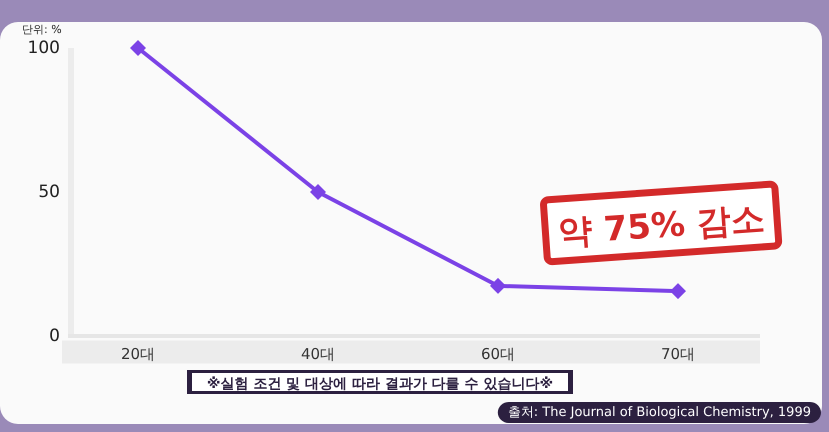 This screenshot has width=829, height=432. Describe the element at coordinates (661, 226) in the screenshot. I see `annotation: 약 75% 감소` at that location.